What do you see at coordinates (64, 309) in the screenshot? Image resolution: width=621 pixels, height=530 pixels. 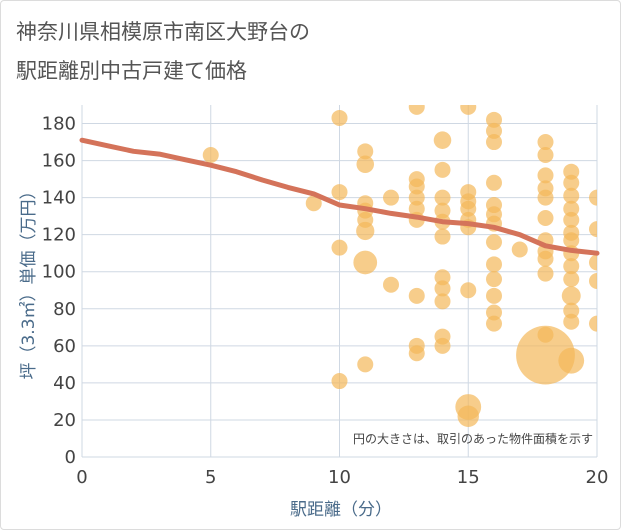 I see `y-tick-label-4: 80` at bounding box center [64, 309].